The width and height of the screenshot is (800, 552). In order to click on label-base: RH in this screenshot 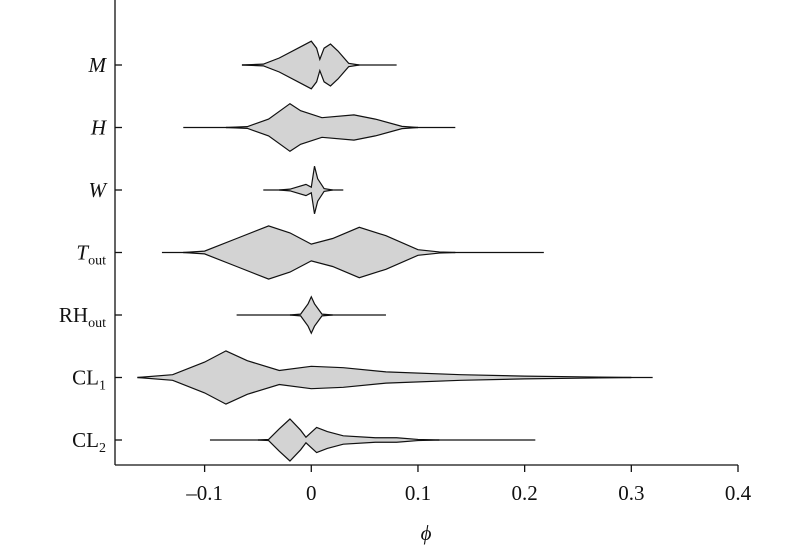, I will do `click(73, 315)`.